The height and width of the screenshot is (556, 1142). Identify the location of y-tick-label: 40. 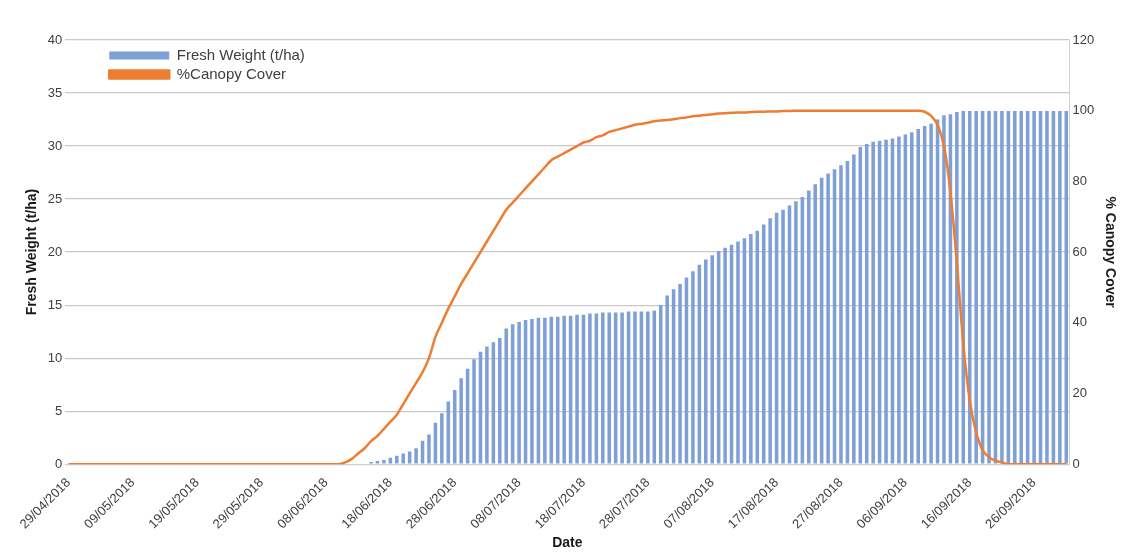
(55, 39).